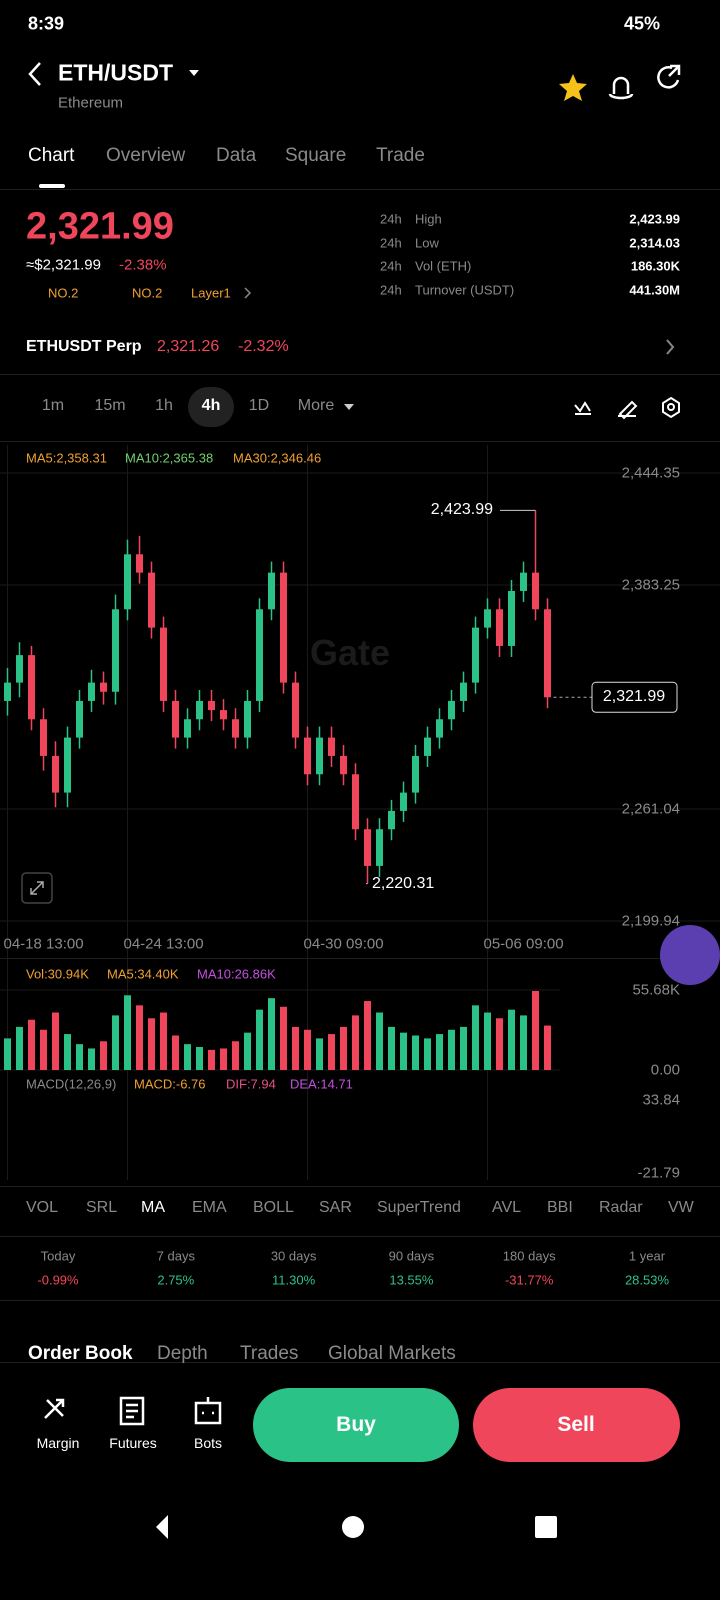 This screenshot has width=720, height=1600. I want to click on draw-icon, so click(628, 410).